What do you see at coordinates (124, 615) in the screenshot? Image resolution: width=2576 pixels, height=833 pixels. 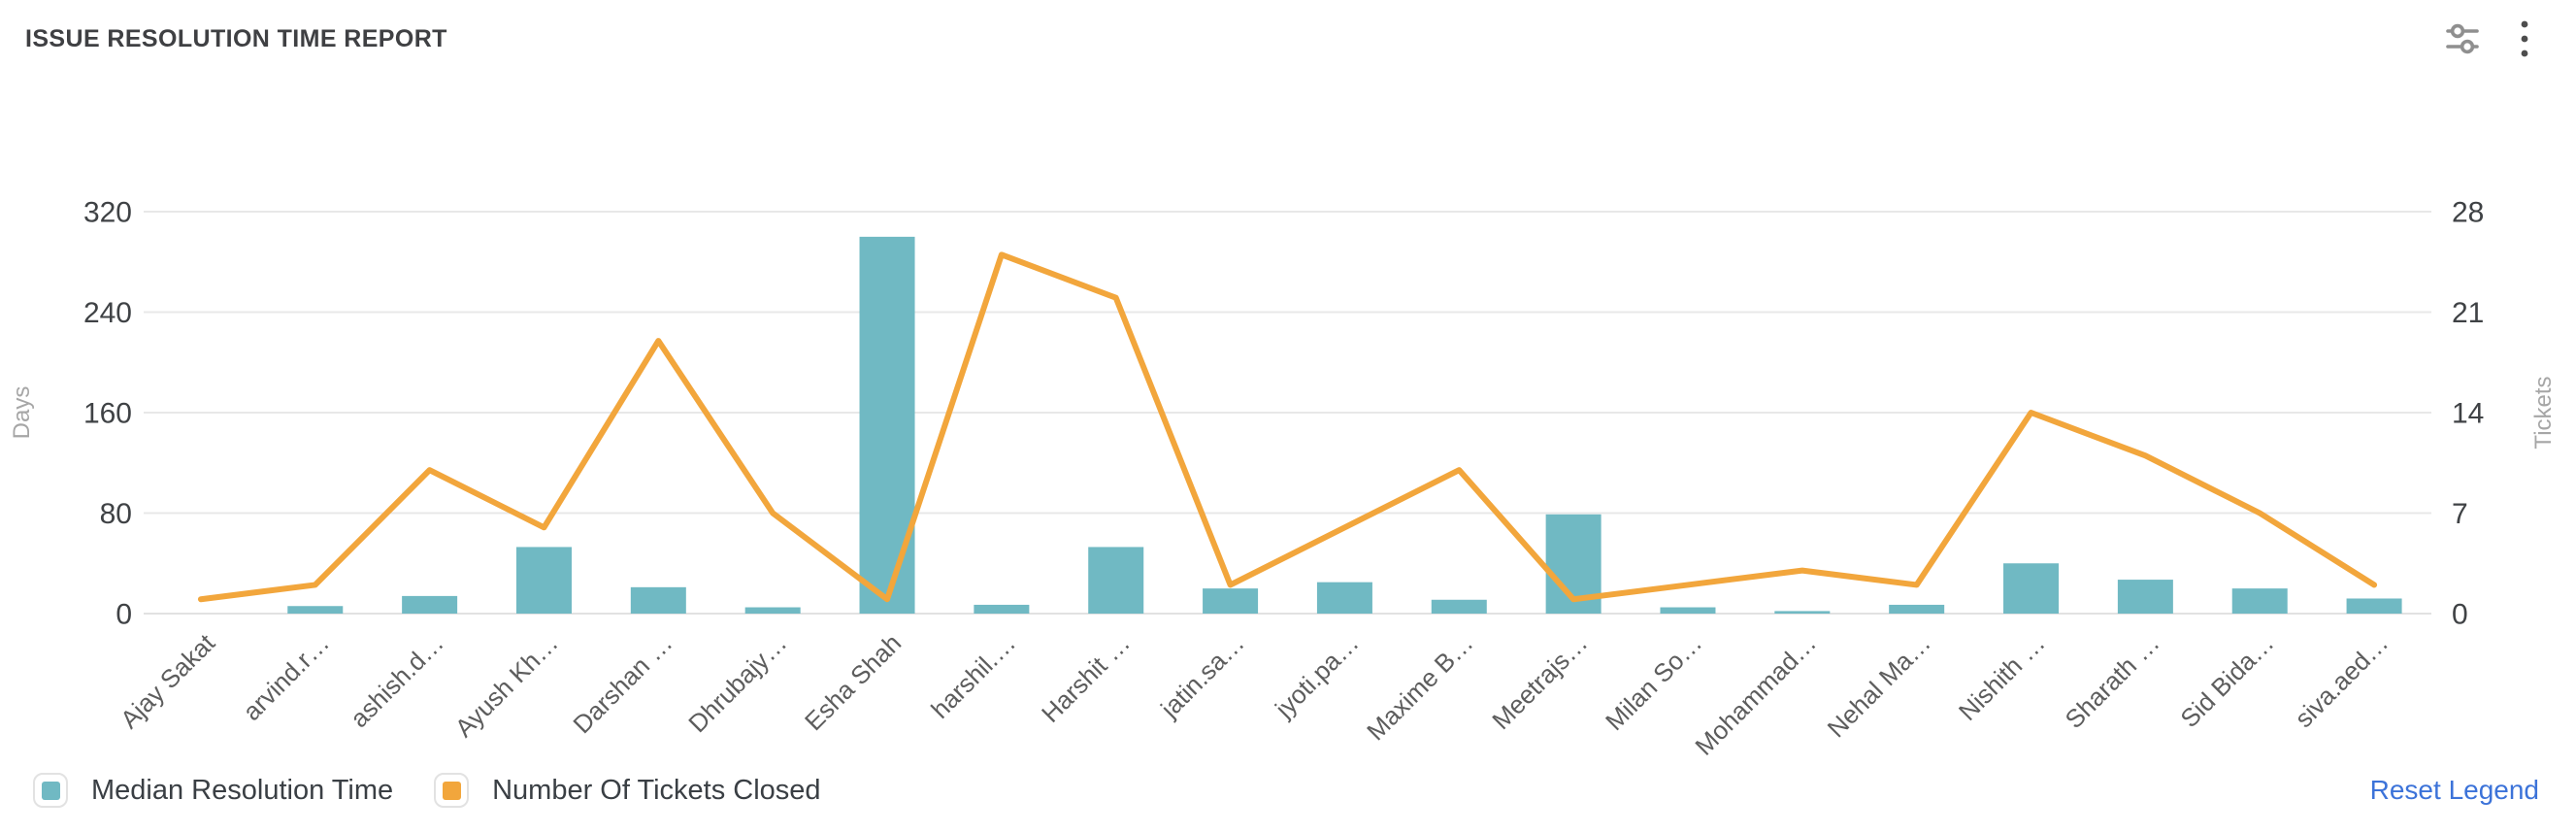 I see `left-tick-0: 0` at bounding box center [124, 615].